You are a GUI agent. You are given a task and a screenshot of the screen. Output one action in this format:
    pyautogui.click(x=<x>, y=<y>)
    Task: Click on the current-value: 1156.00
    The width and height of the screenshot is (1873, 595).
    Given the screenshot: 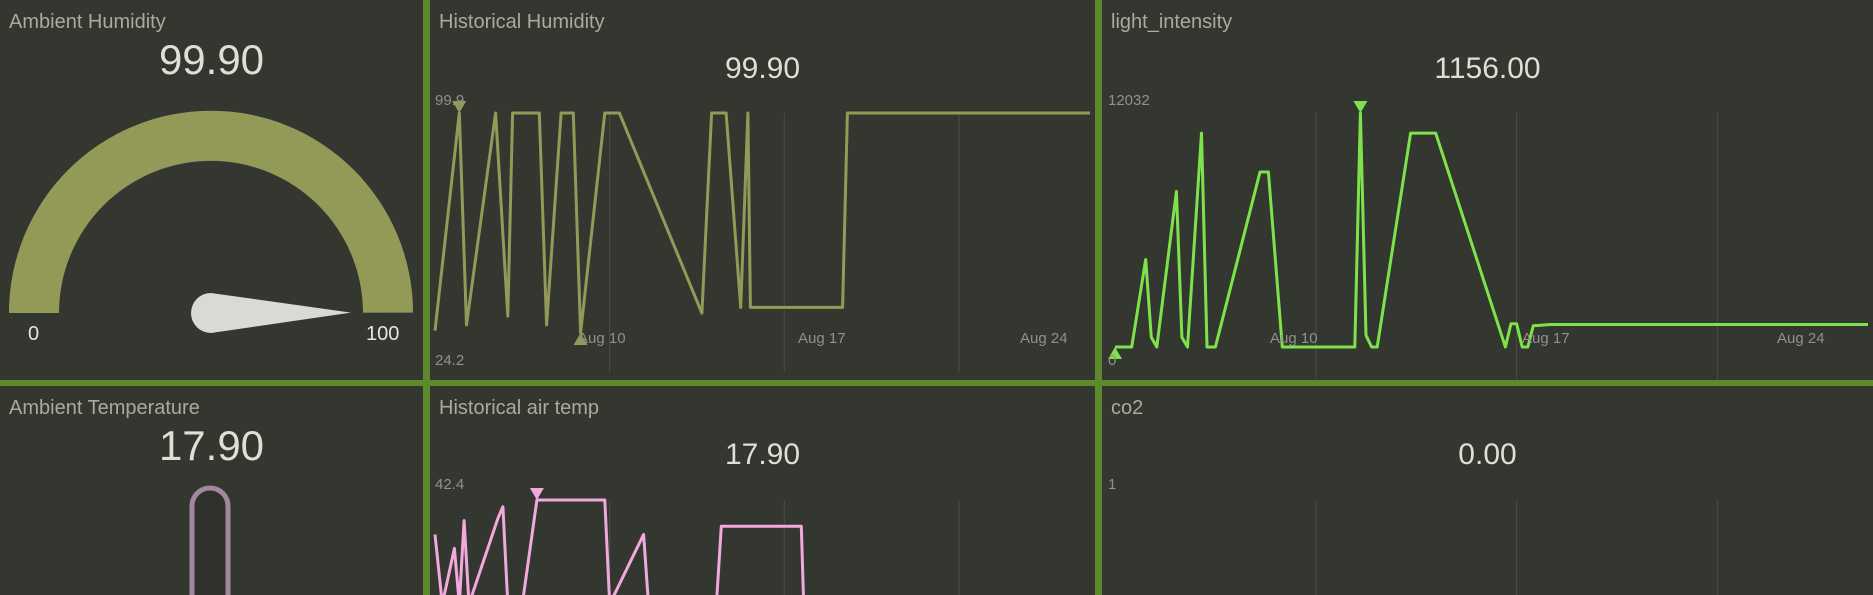 What is the action you would take?
    pyautogui.click(x=1487, y=68)
    